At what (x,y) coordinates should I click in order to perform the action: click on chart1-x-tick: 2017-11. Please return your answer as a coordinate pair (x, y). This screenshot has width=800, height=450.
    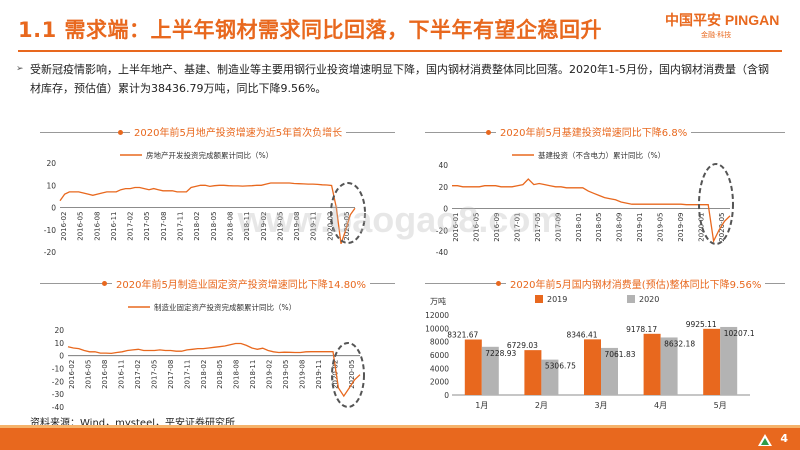
    Looking at the image, I should click on (181, 226).